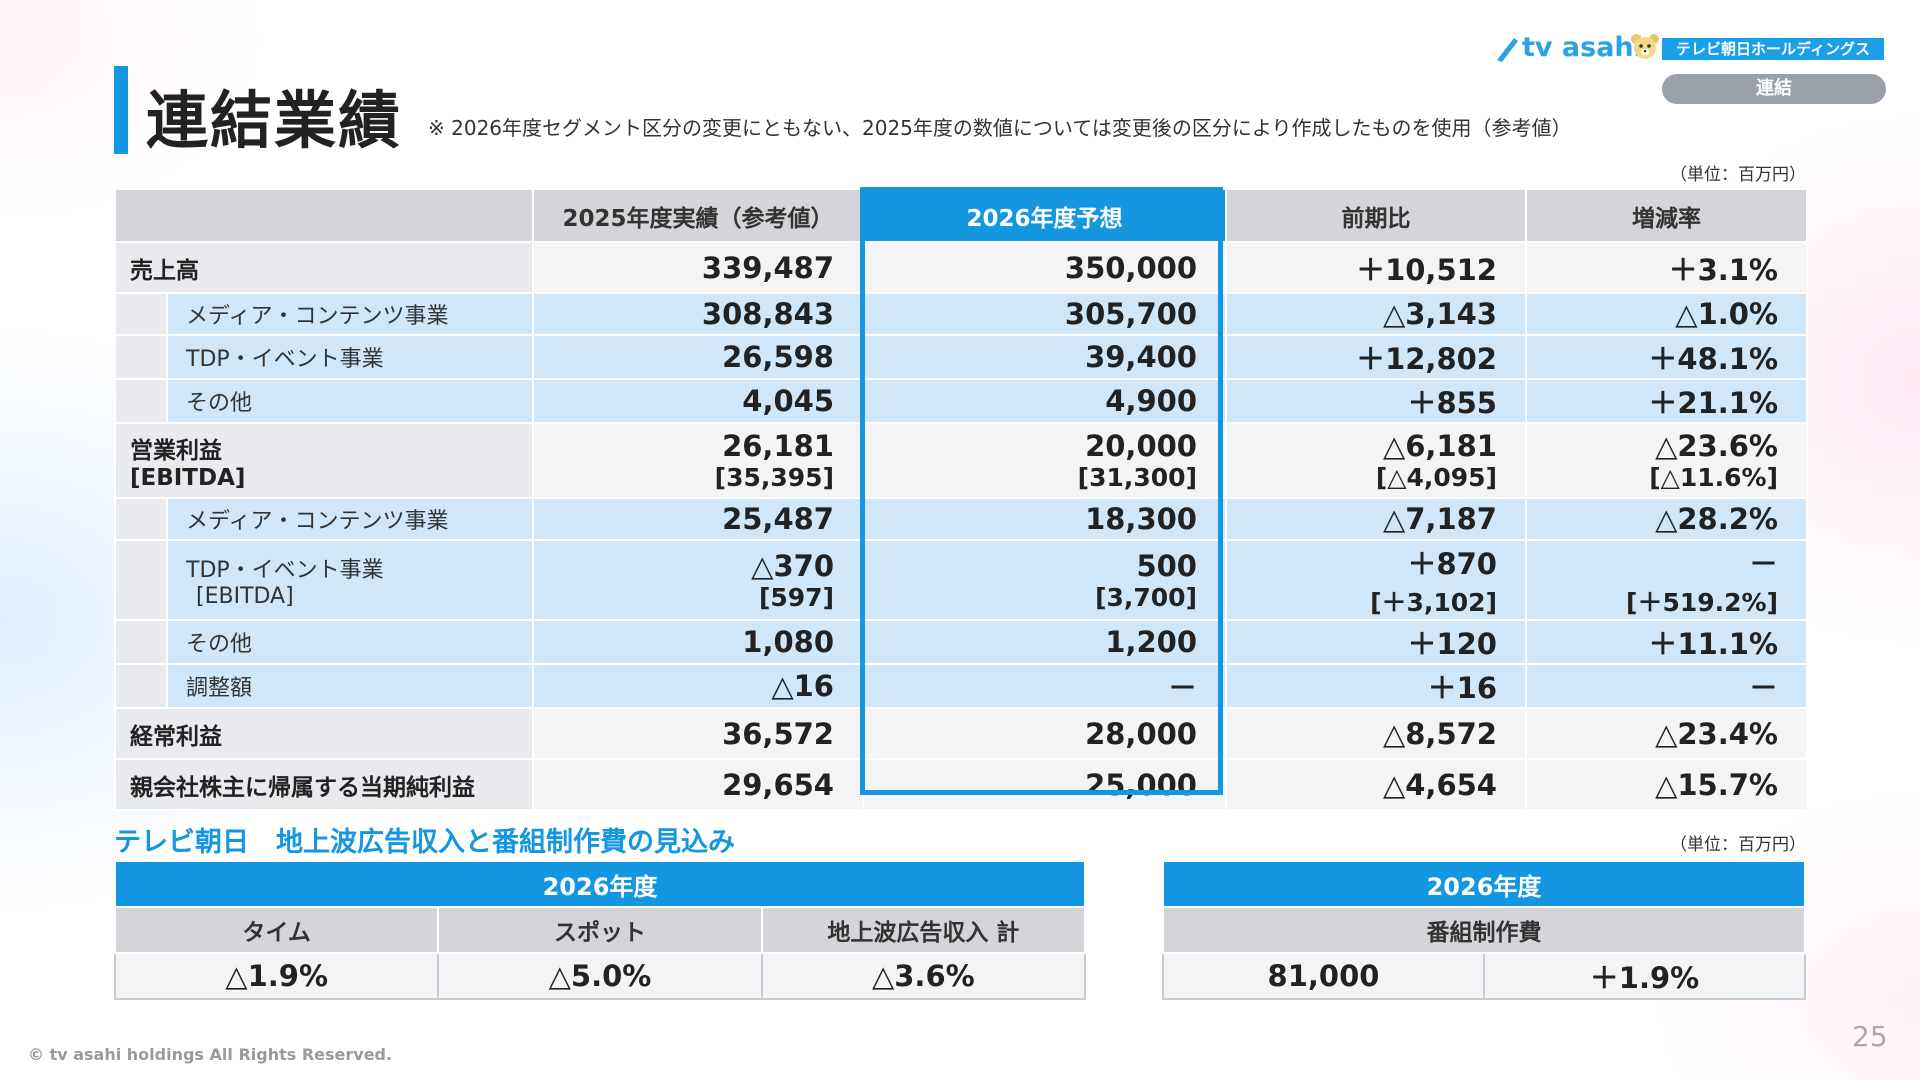 This screenshot has width=1920, height=1080. Describe the element at coordinates (424, 842) in the screenshot. I see `outlook-title: テレビ朝日 地上波広告収入と番組制作費の見込み` at that location.